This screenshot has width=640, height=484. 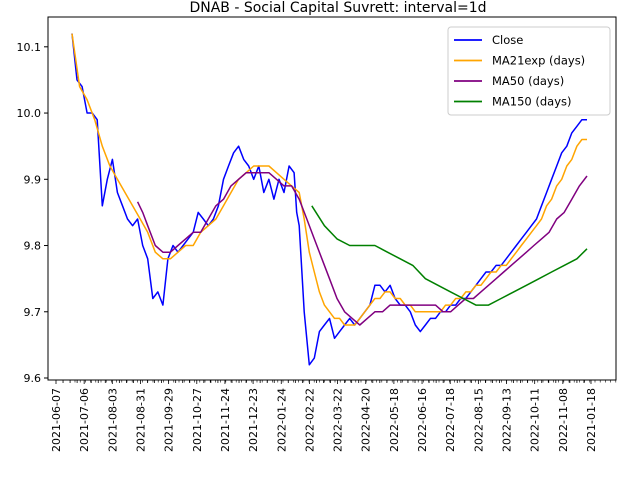 What do you see at coordinates (33, 179) in the screenshot?
I see `y-tick-label: 9.9` at bounding box center [33, 179].